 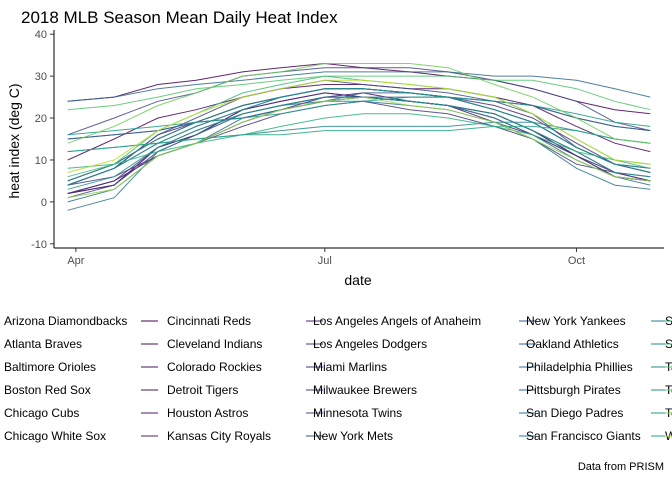 What do you see at coordinates (43, 344) in the screenshot?
I see `legend-label: Atlanta Braves` at bounding box center [43, 344].